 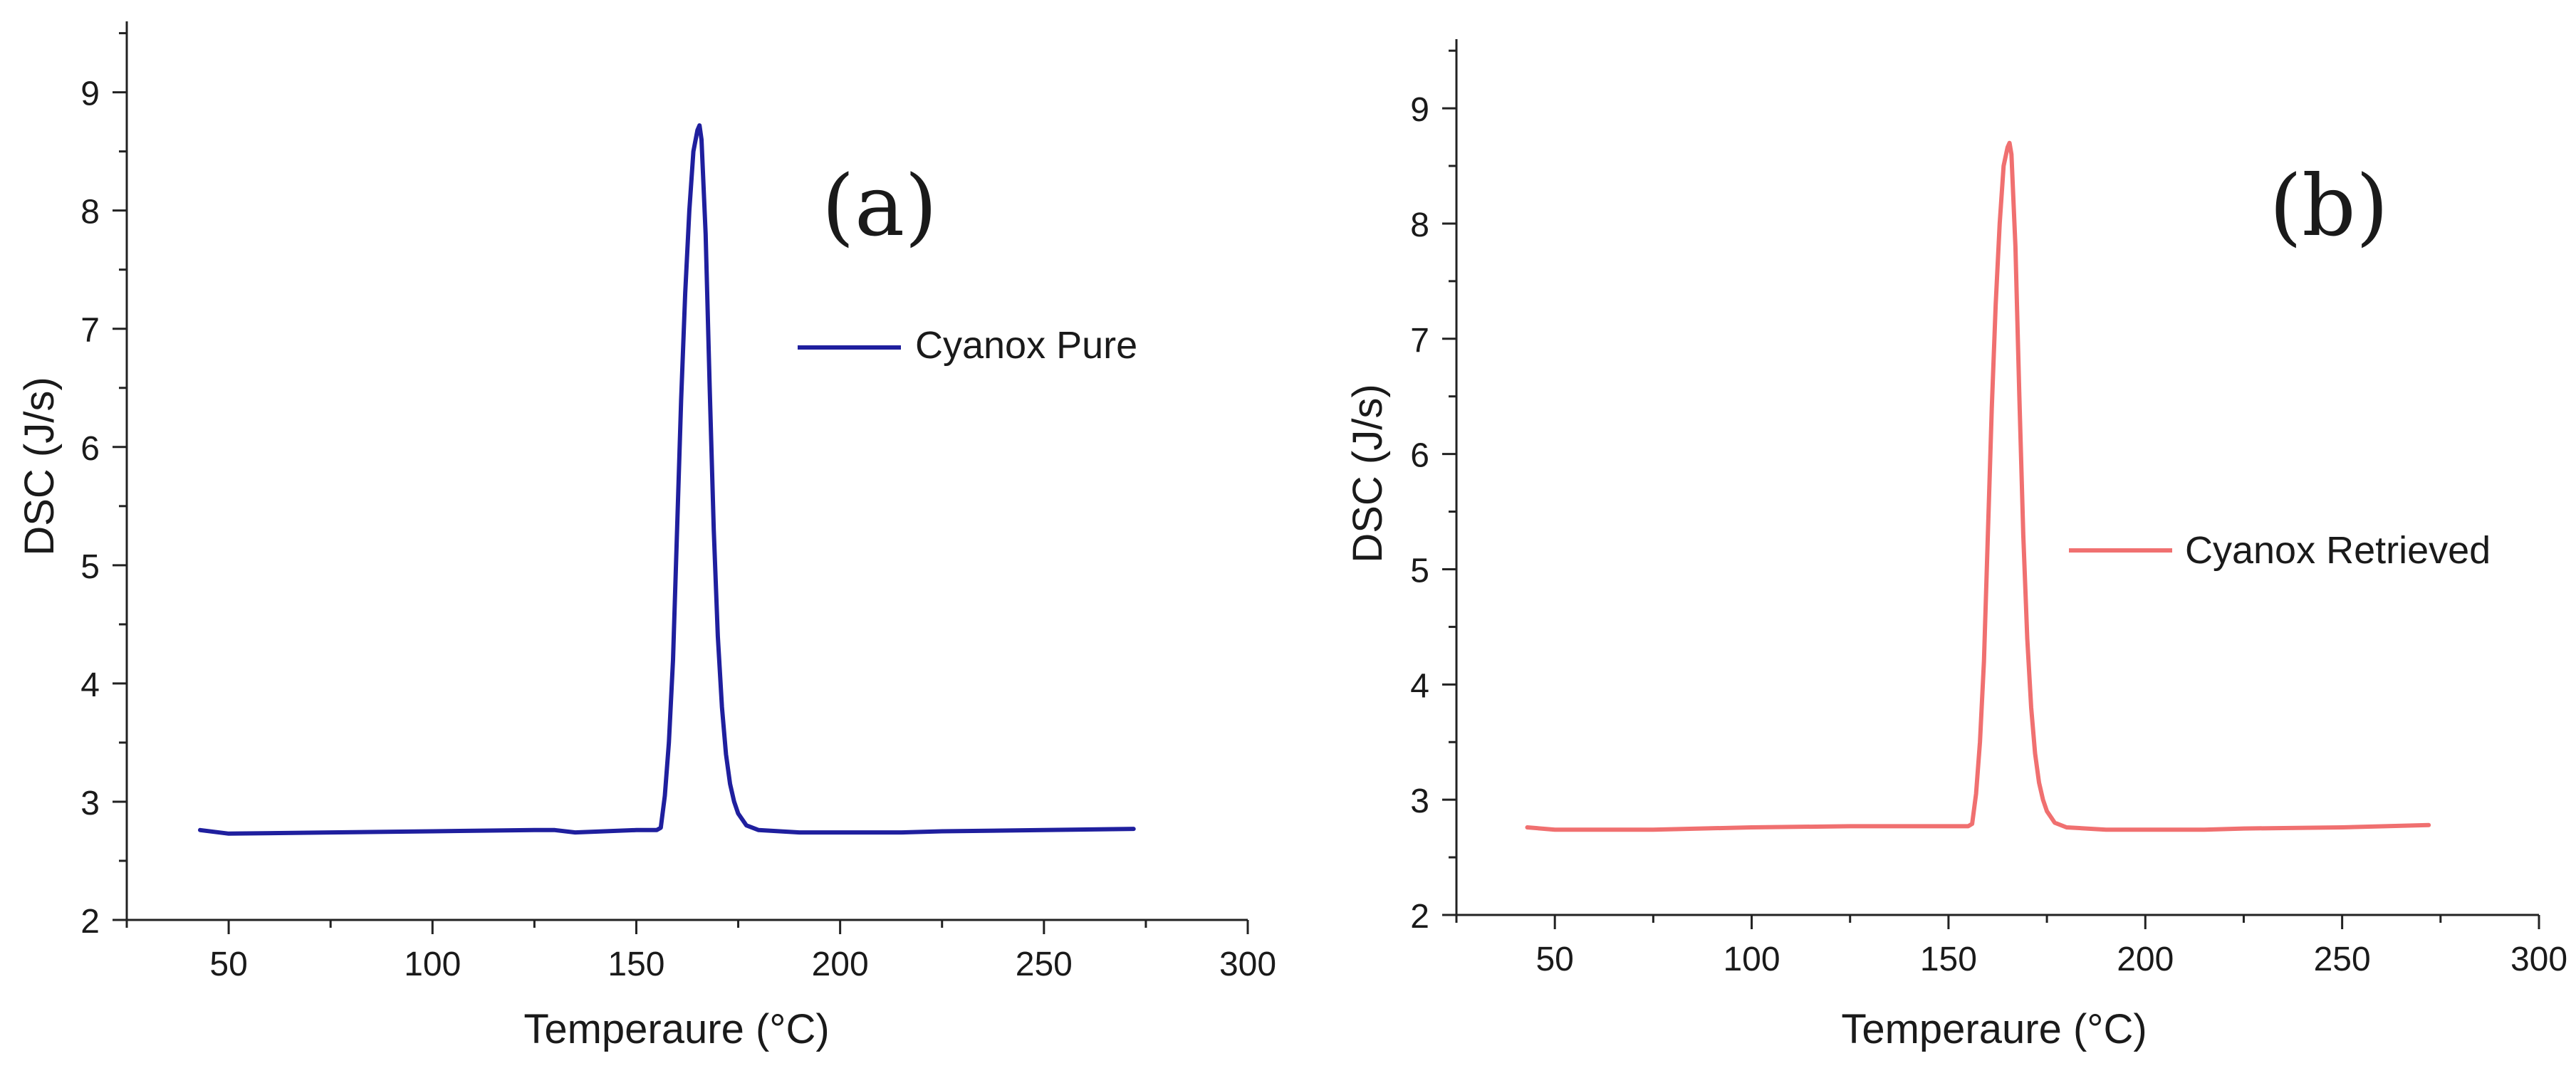 I want to click on x-axis-label-b: Temperaure (°C), so click(x=1994, y=1029).